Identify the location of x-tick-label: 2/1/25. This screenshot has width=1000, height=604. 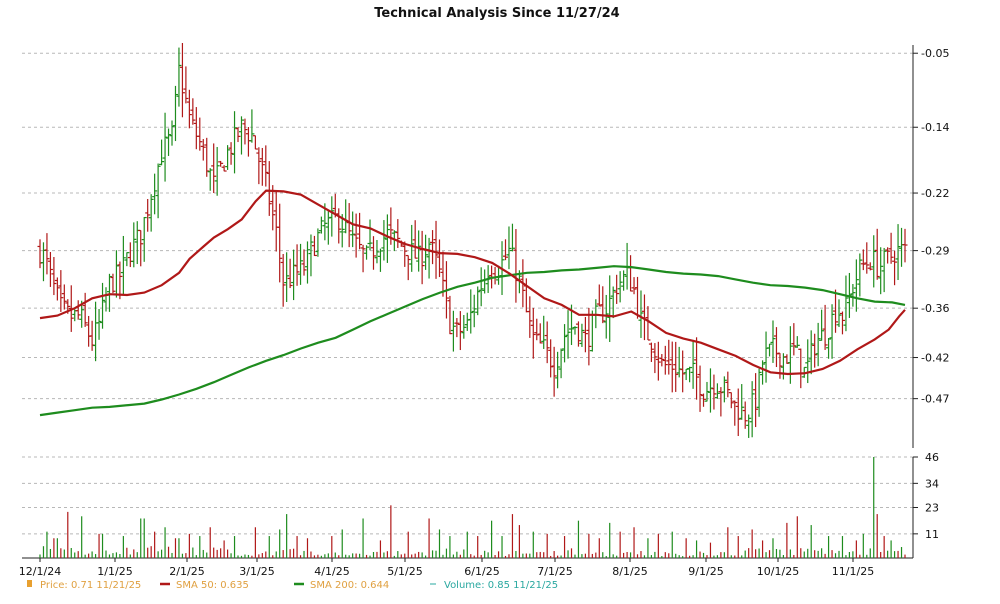
(186, 571).